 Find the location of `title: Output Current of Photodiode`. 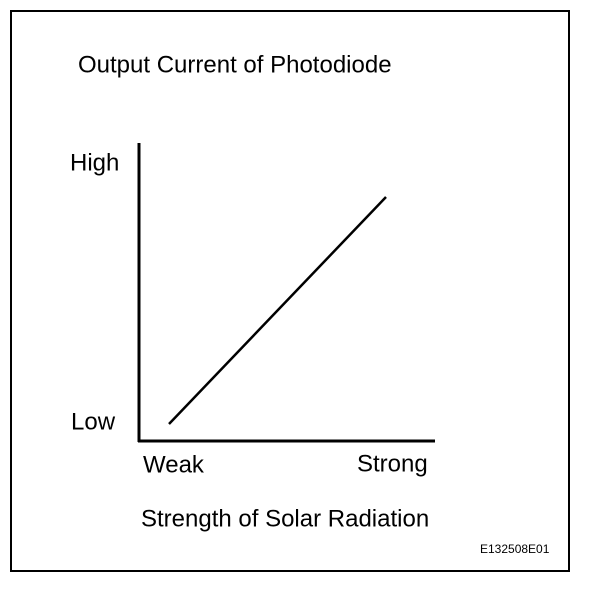

title: Output Current of Photodiode is located at coordinates (235, 64).